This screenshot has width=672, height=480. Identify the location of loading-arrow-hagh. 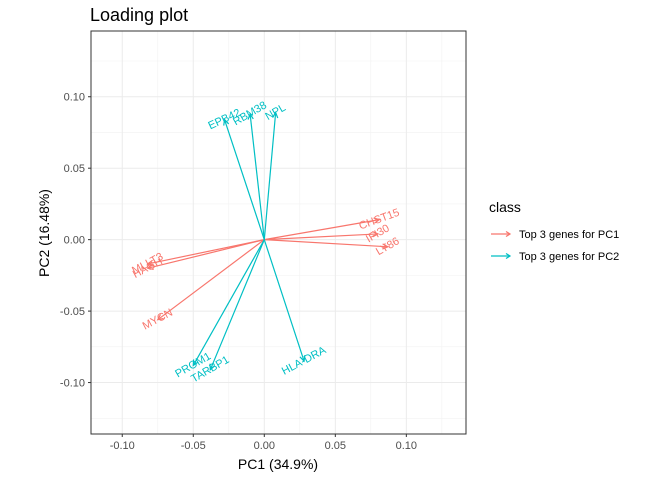
(206, 254).